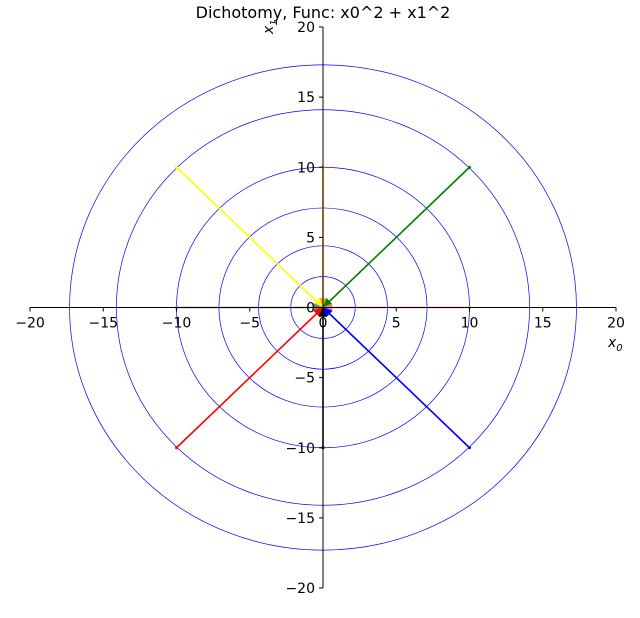 The image size is (640, 618). I want to click on y-tick-label: −20, so click(300, 589).